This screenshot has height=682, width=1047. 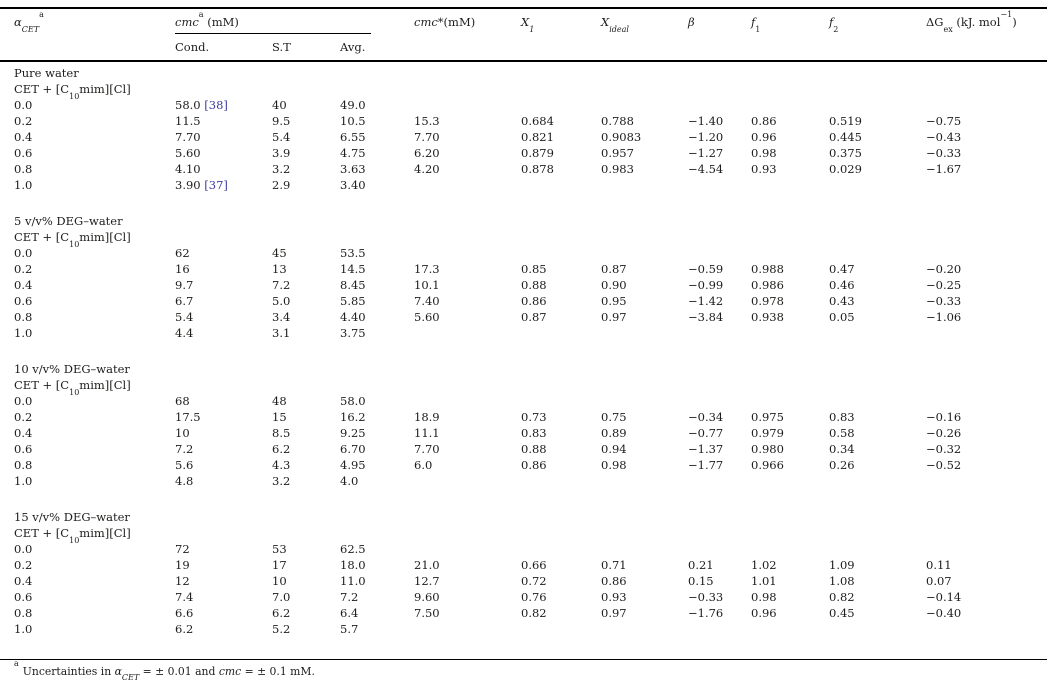 What do you see at coordinates (944, 417) in the screenshot?
I see `cell-dg-ex: −0.16` at bounding box center [944, 417].